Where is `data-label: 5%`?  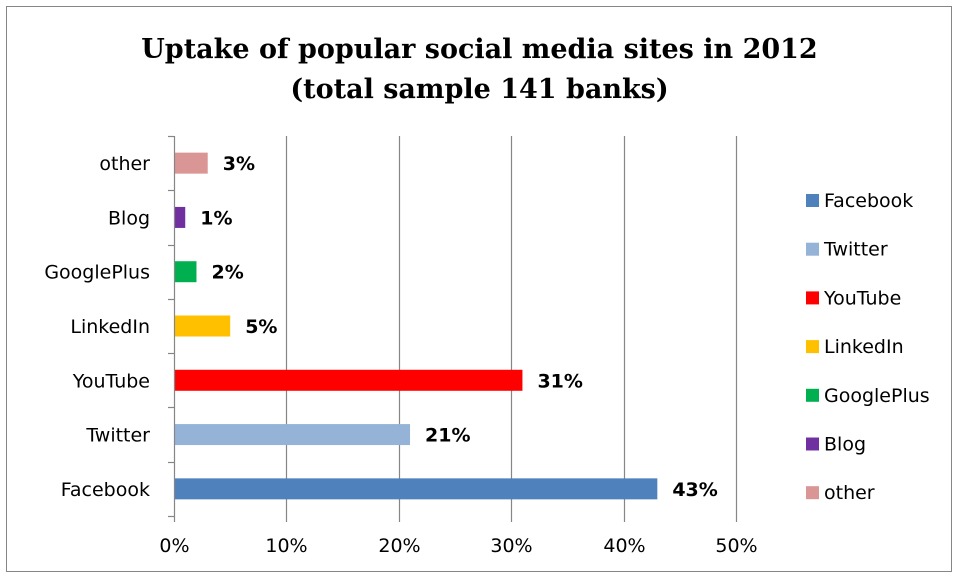
data-label: 5% is located at coordinates (261, 327).